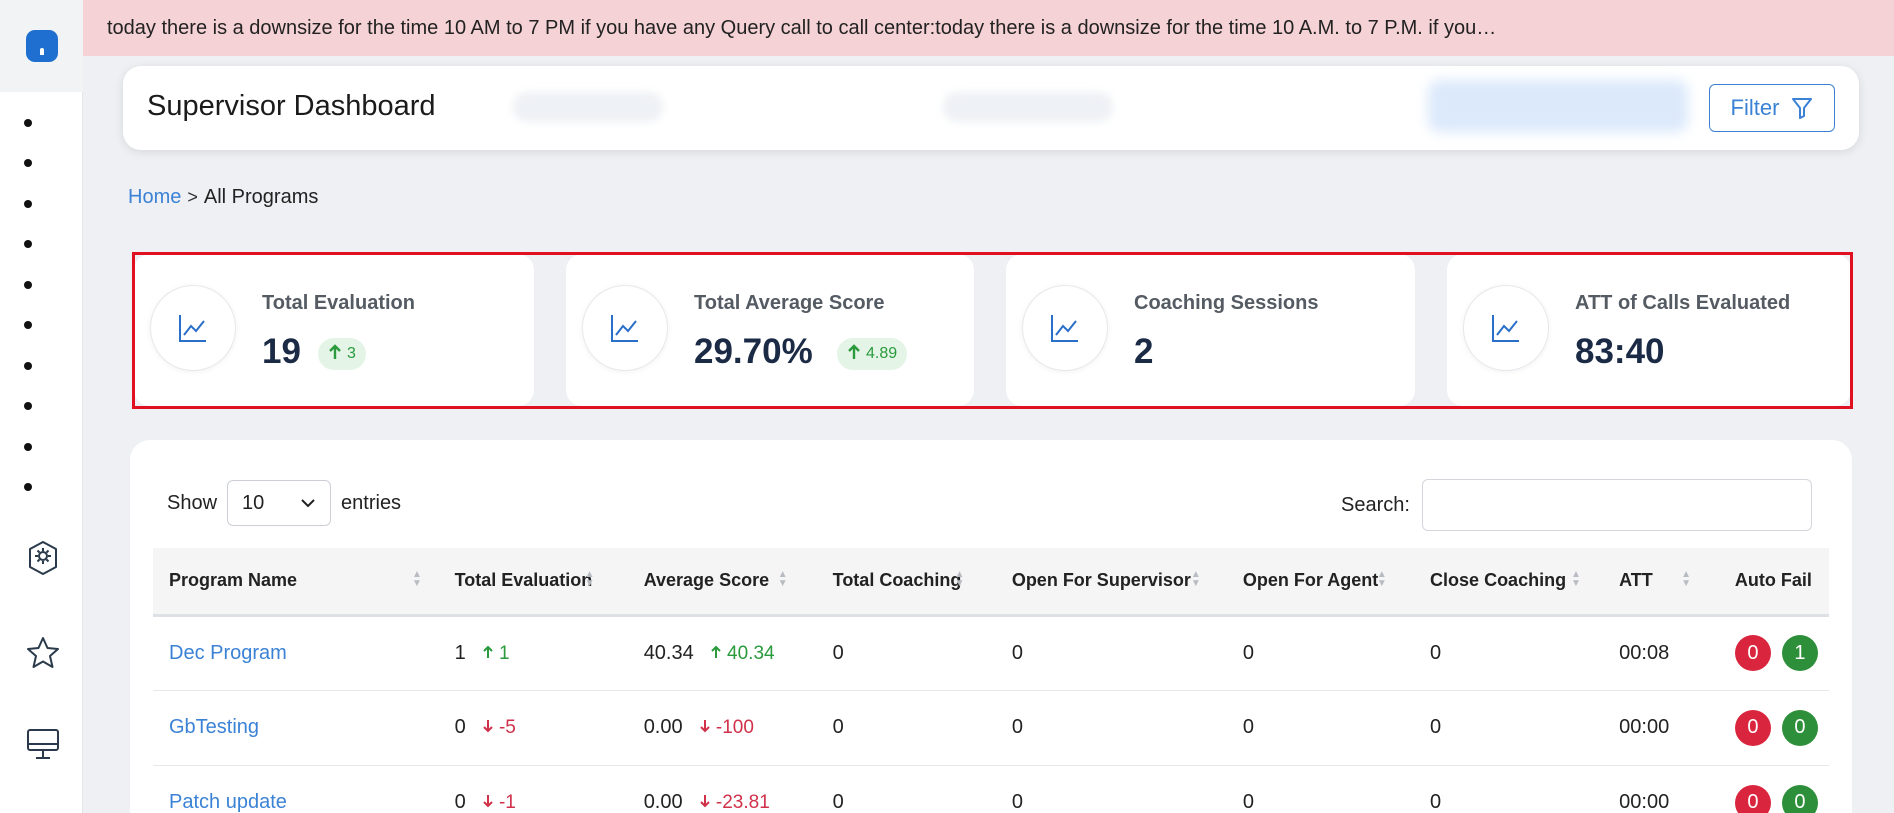 The image size is (1894, 813). Describe the element at coordinates (1436, 802) in the screenshot. I see `close-coaching-cell: 0` at that location.